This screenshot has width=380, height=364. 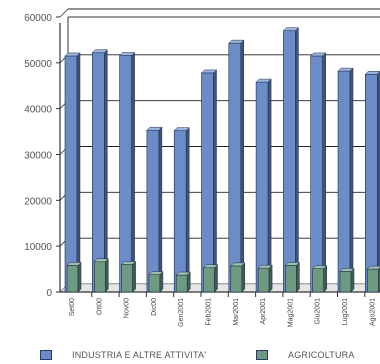 I want to click on x-tick-label: Ott00, so click(x=99, y=306).